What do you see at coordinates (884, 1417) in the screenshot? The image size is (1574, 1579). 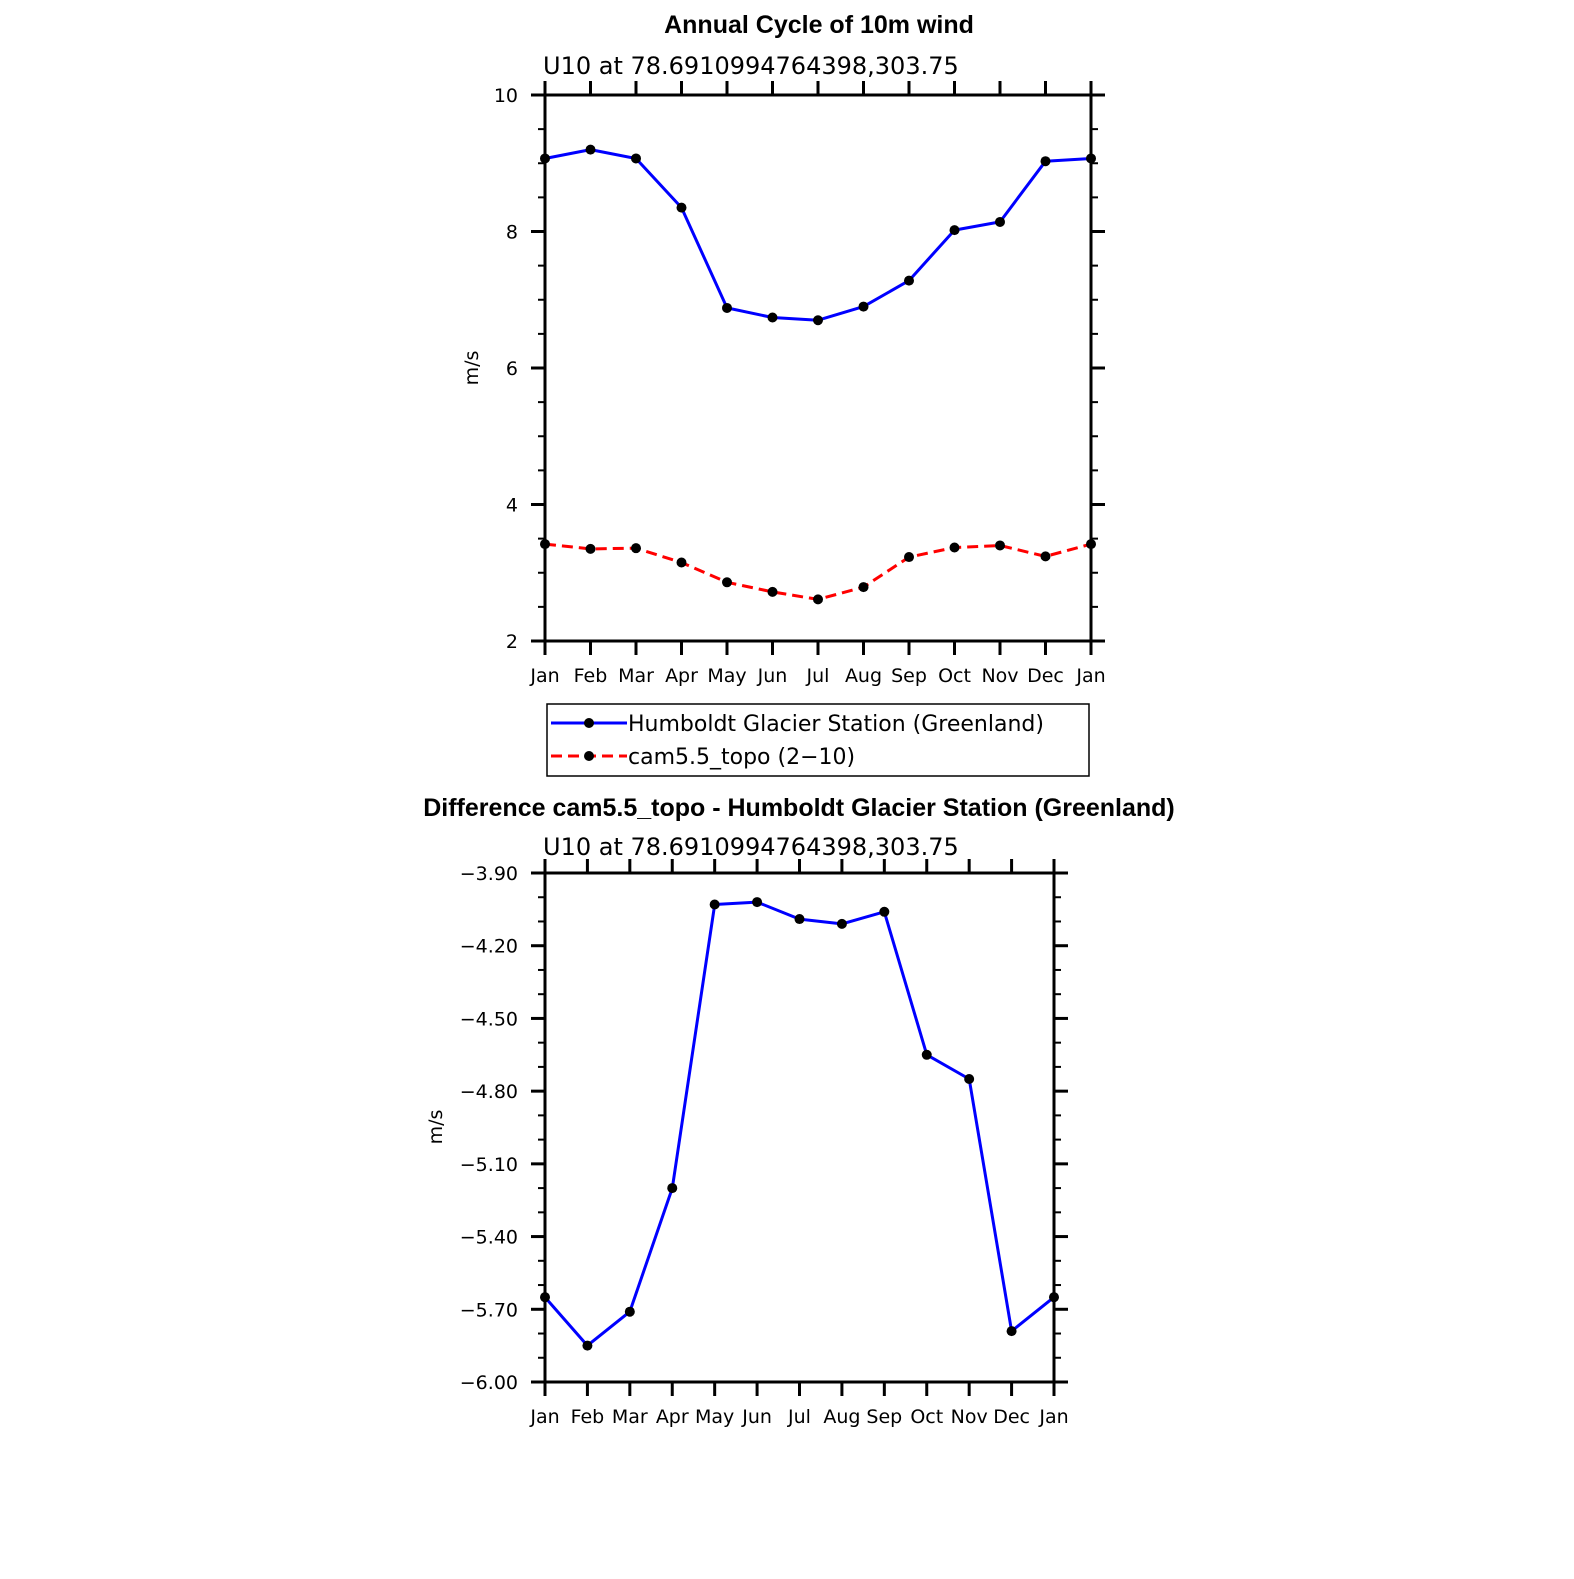 I see `chart2-xtick-label: Sep` at bounding box center [884, 1417].